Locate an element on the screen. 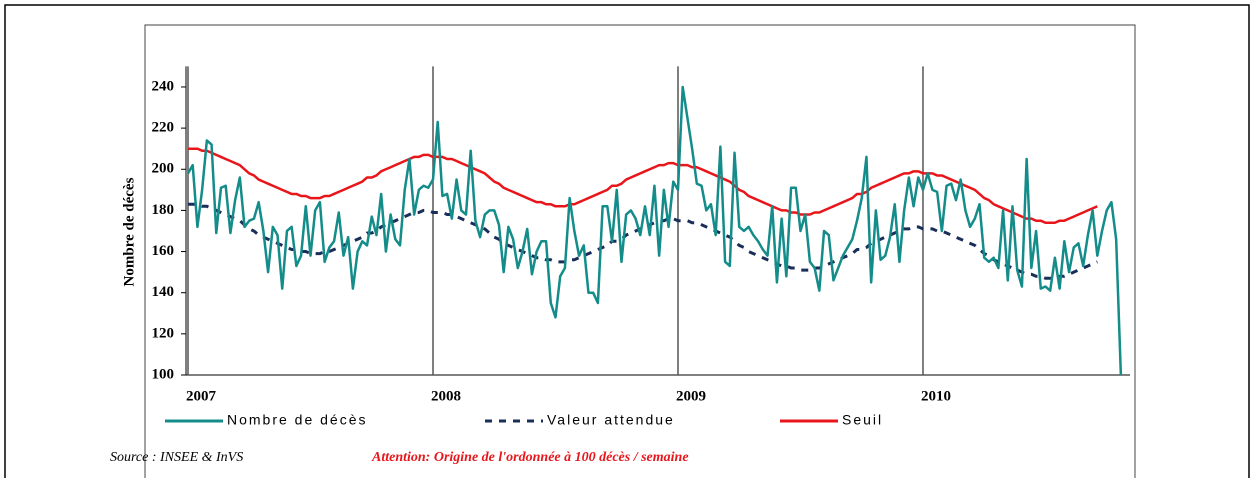  legend-label: Seuil is located at coordinates (862, 420).